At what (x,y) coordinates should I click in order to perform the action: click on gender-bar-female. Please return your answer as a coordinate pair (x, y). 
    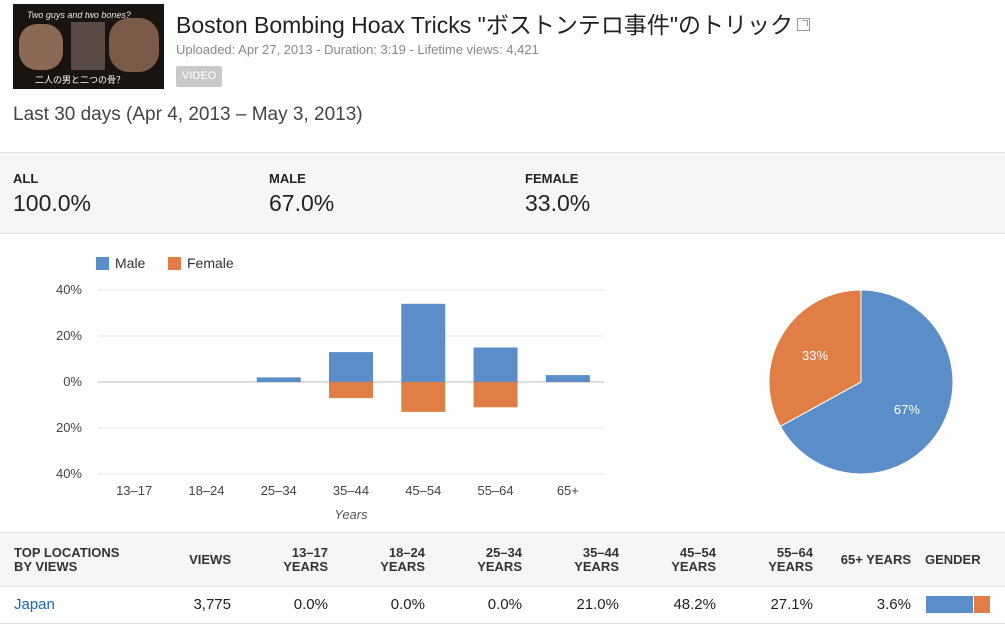
    Looking at the image, I should click on (982, 604).